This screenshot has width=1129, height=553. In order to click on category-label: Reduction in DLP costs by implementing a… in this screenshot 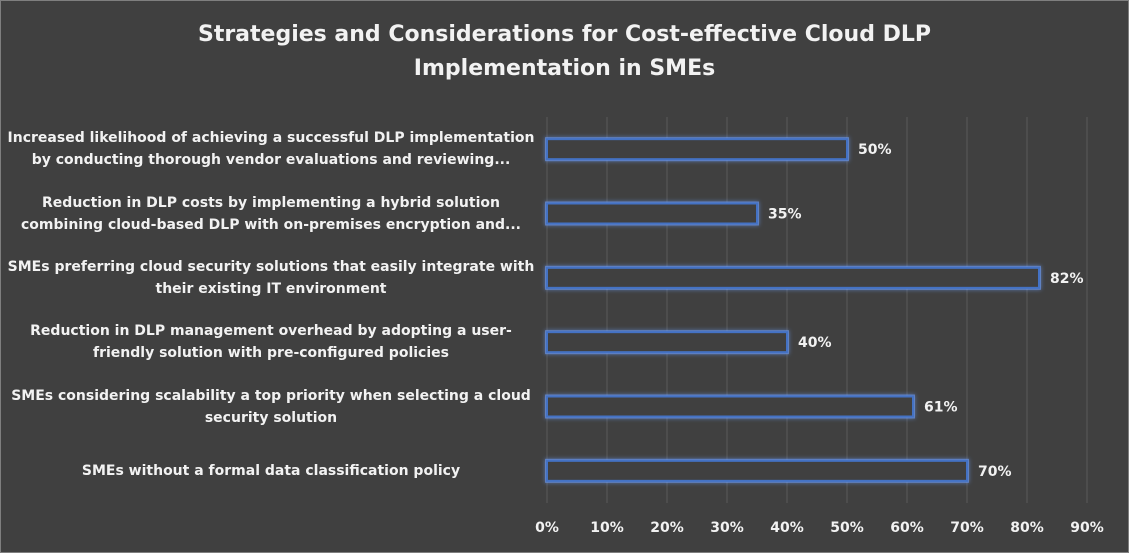, I will do `click(271, 214)`.